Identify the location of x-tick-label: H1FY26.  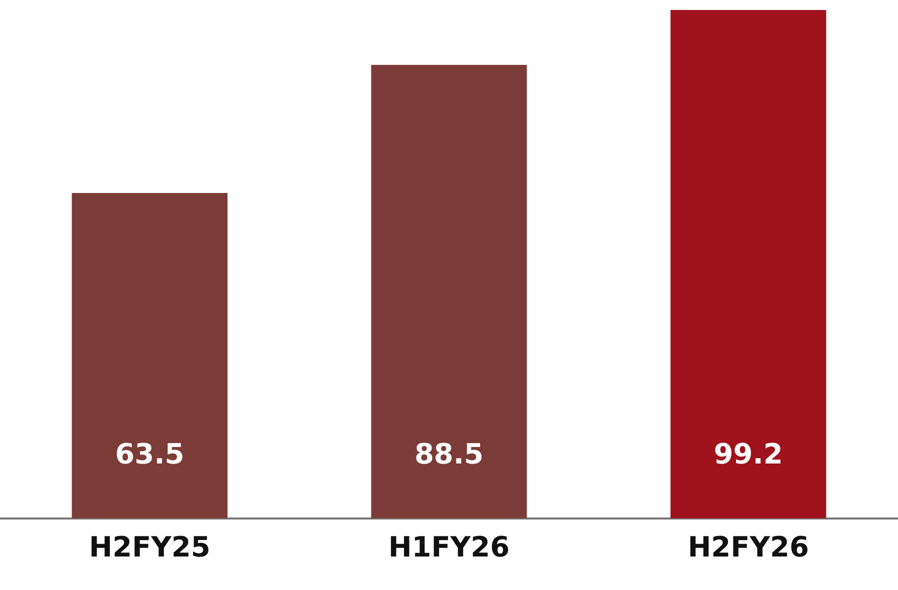
(449, 547).